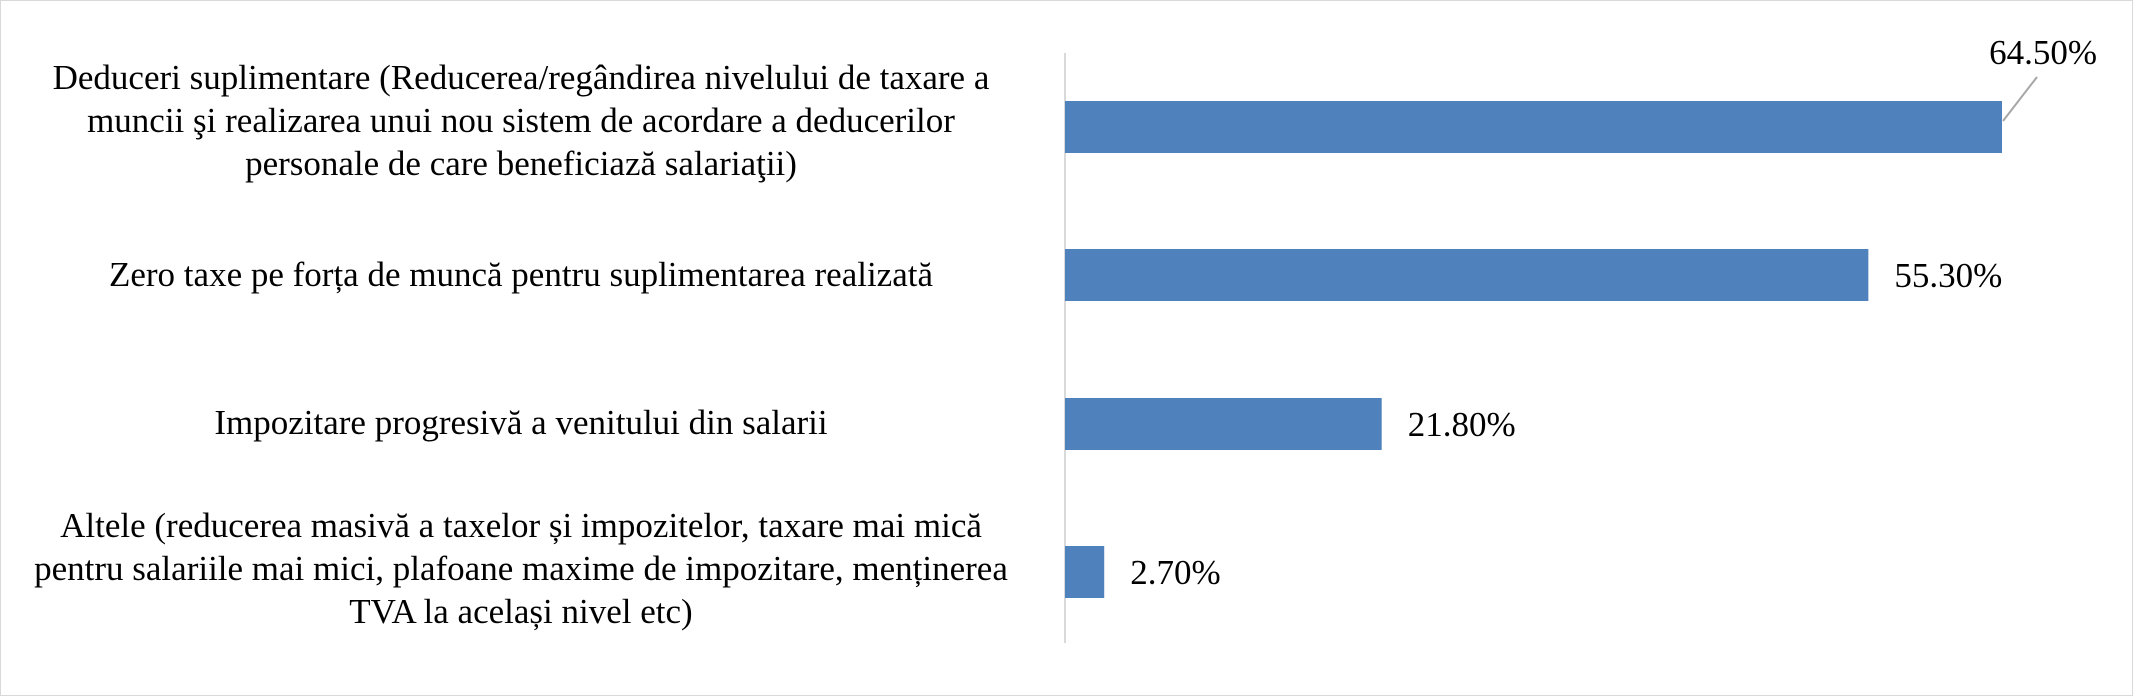 The width and height of the screenshot is (2133, 697). Describe the element at coordinates (1462, 424) in the screenshot. I see `data-label-3: 21.80%` at that location.